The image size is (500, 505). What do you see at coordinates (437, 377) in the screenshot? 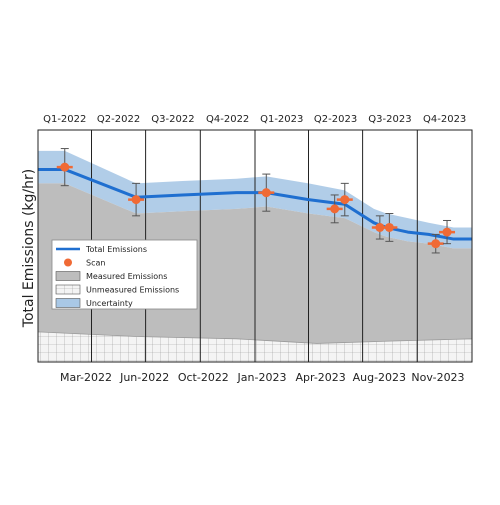
I see `x-tick-label: Nov-2023` at bounding box center [437, 377].